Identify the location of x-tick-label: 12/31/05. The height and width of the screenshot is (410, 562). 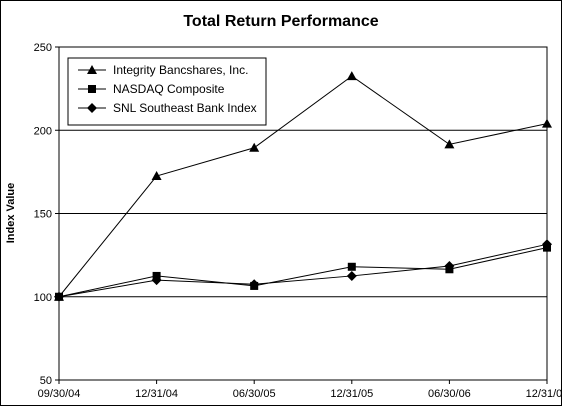
(351, 394).